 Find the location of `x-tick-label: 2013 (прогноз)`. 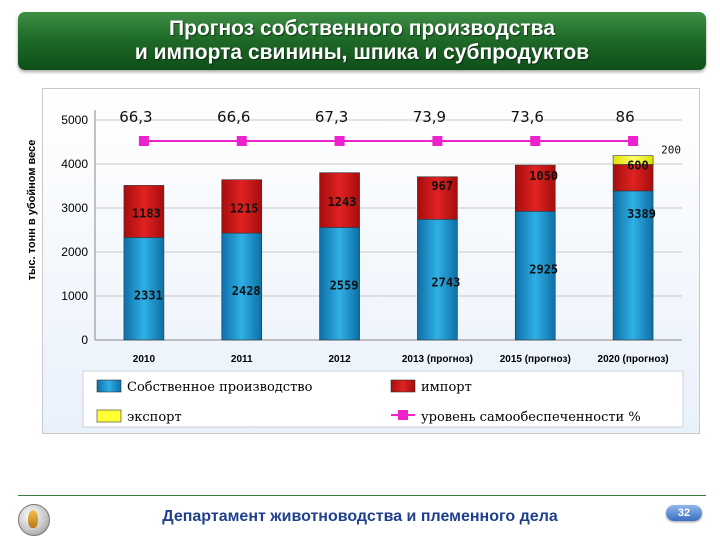

x-tick-label: 2013 (прогноз) is located at coordinates (437, 359).